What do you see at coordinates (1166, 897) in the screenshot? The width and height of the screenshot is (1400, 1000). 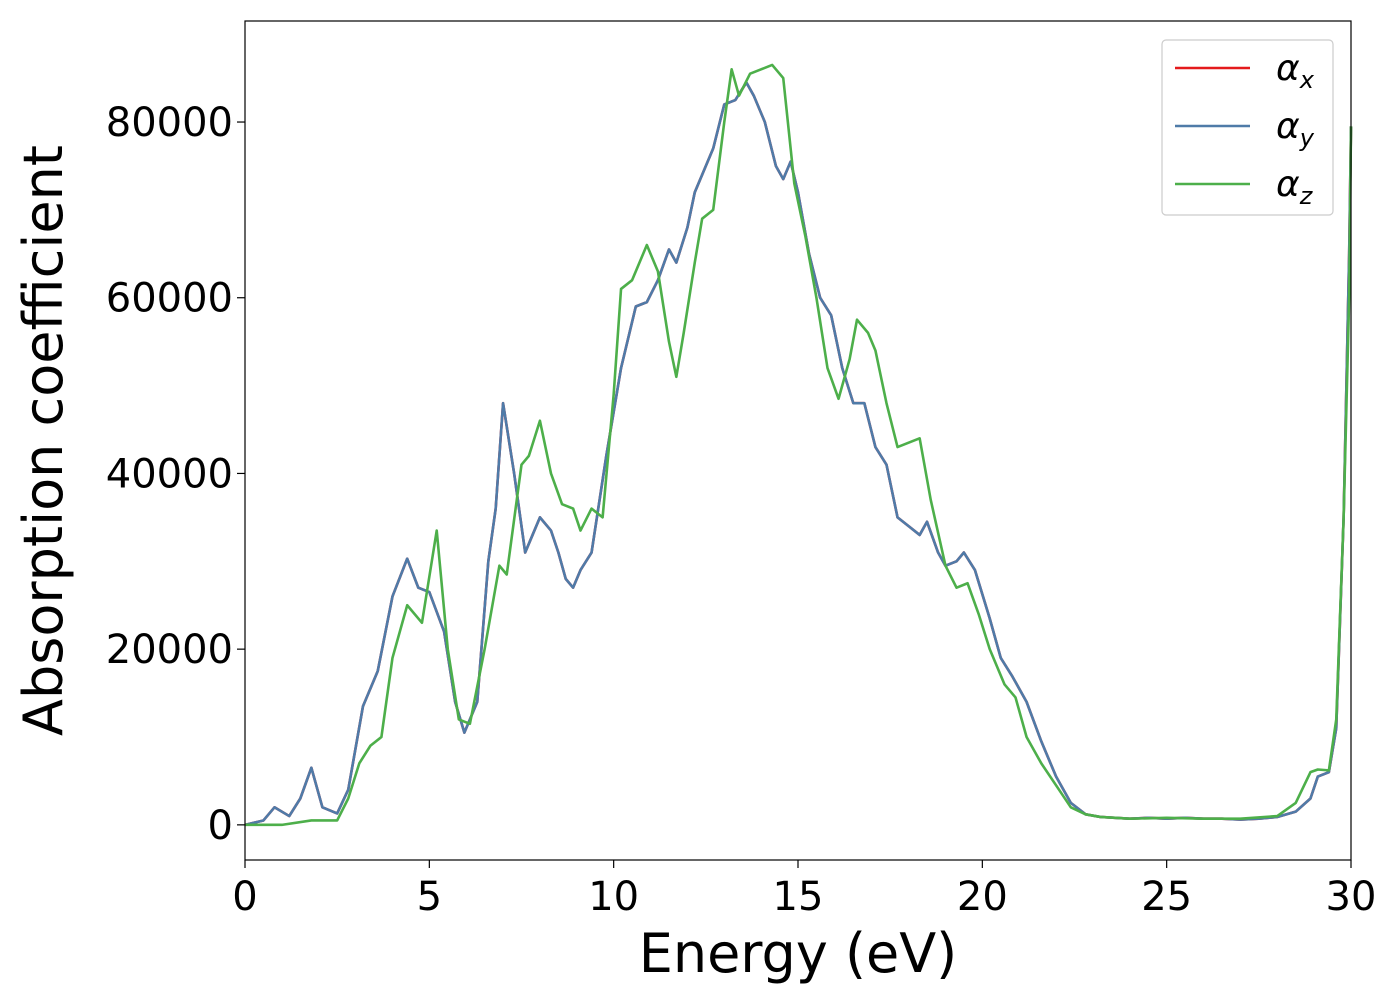 I see `x-tick-label: 25` at bounding box center [1166, 897].